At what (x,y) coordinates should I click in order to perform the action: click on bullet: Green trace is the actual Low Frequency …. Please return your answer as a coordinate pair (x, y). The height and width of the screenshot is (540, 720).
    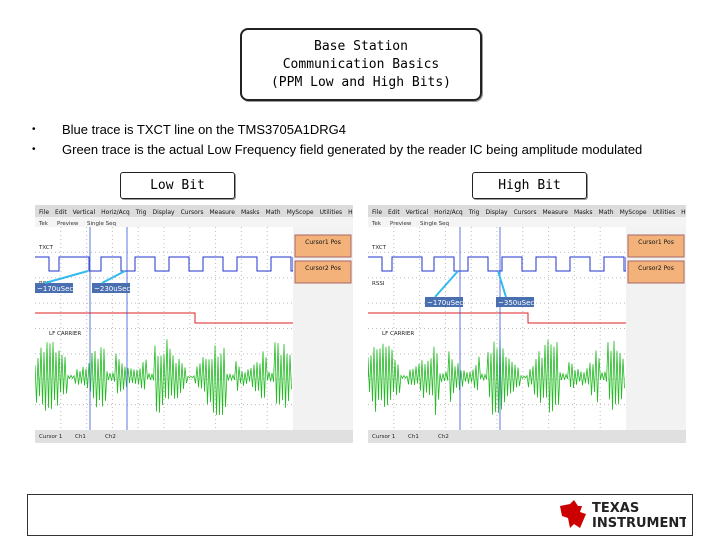
    Looking at the image, I should click on (336, 150).